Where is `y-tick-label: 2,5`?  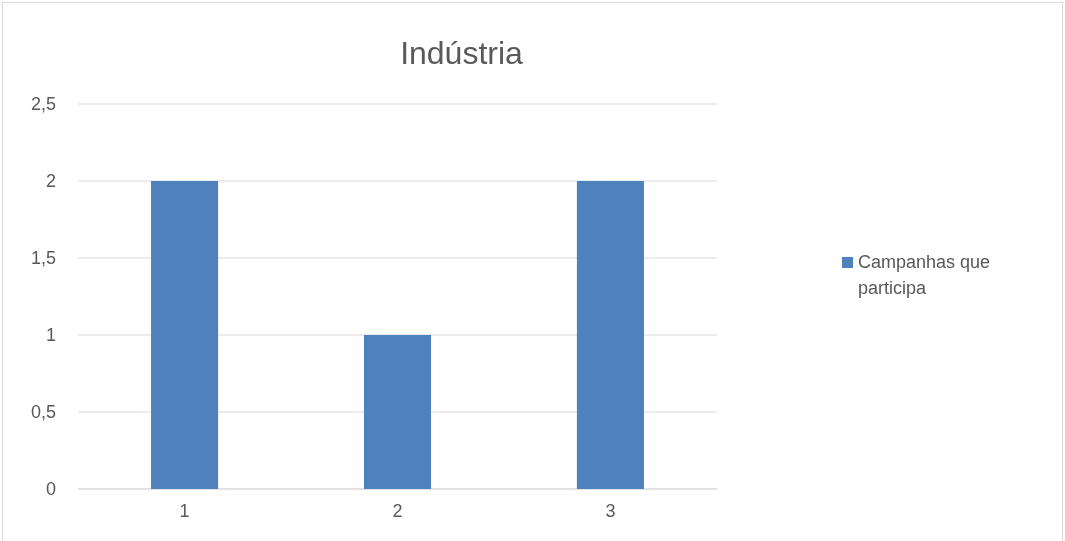 y-tick-label: 2,5 is located at coordinates (43, 104).